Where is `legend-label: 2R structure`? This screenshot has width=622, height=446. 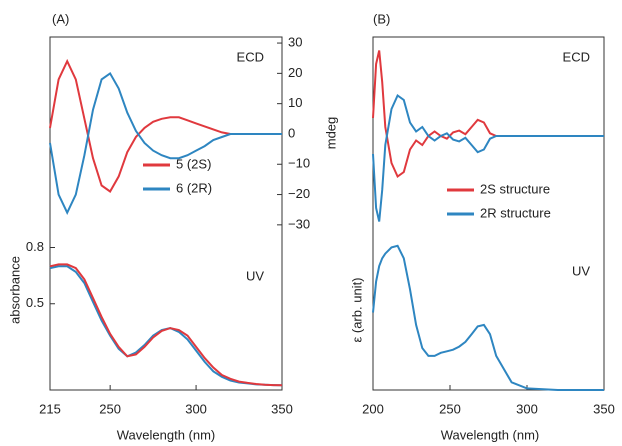
legend-label: 2R structure is located at coordinates (515, 212).